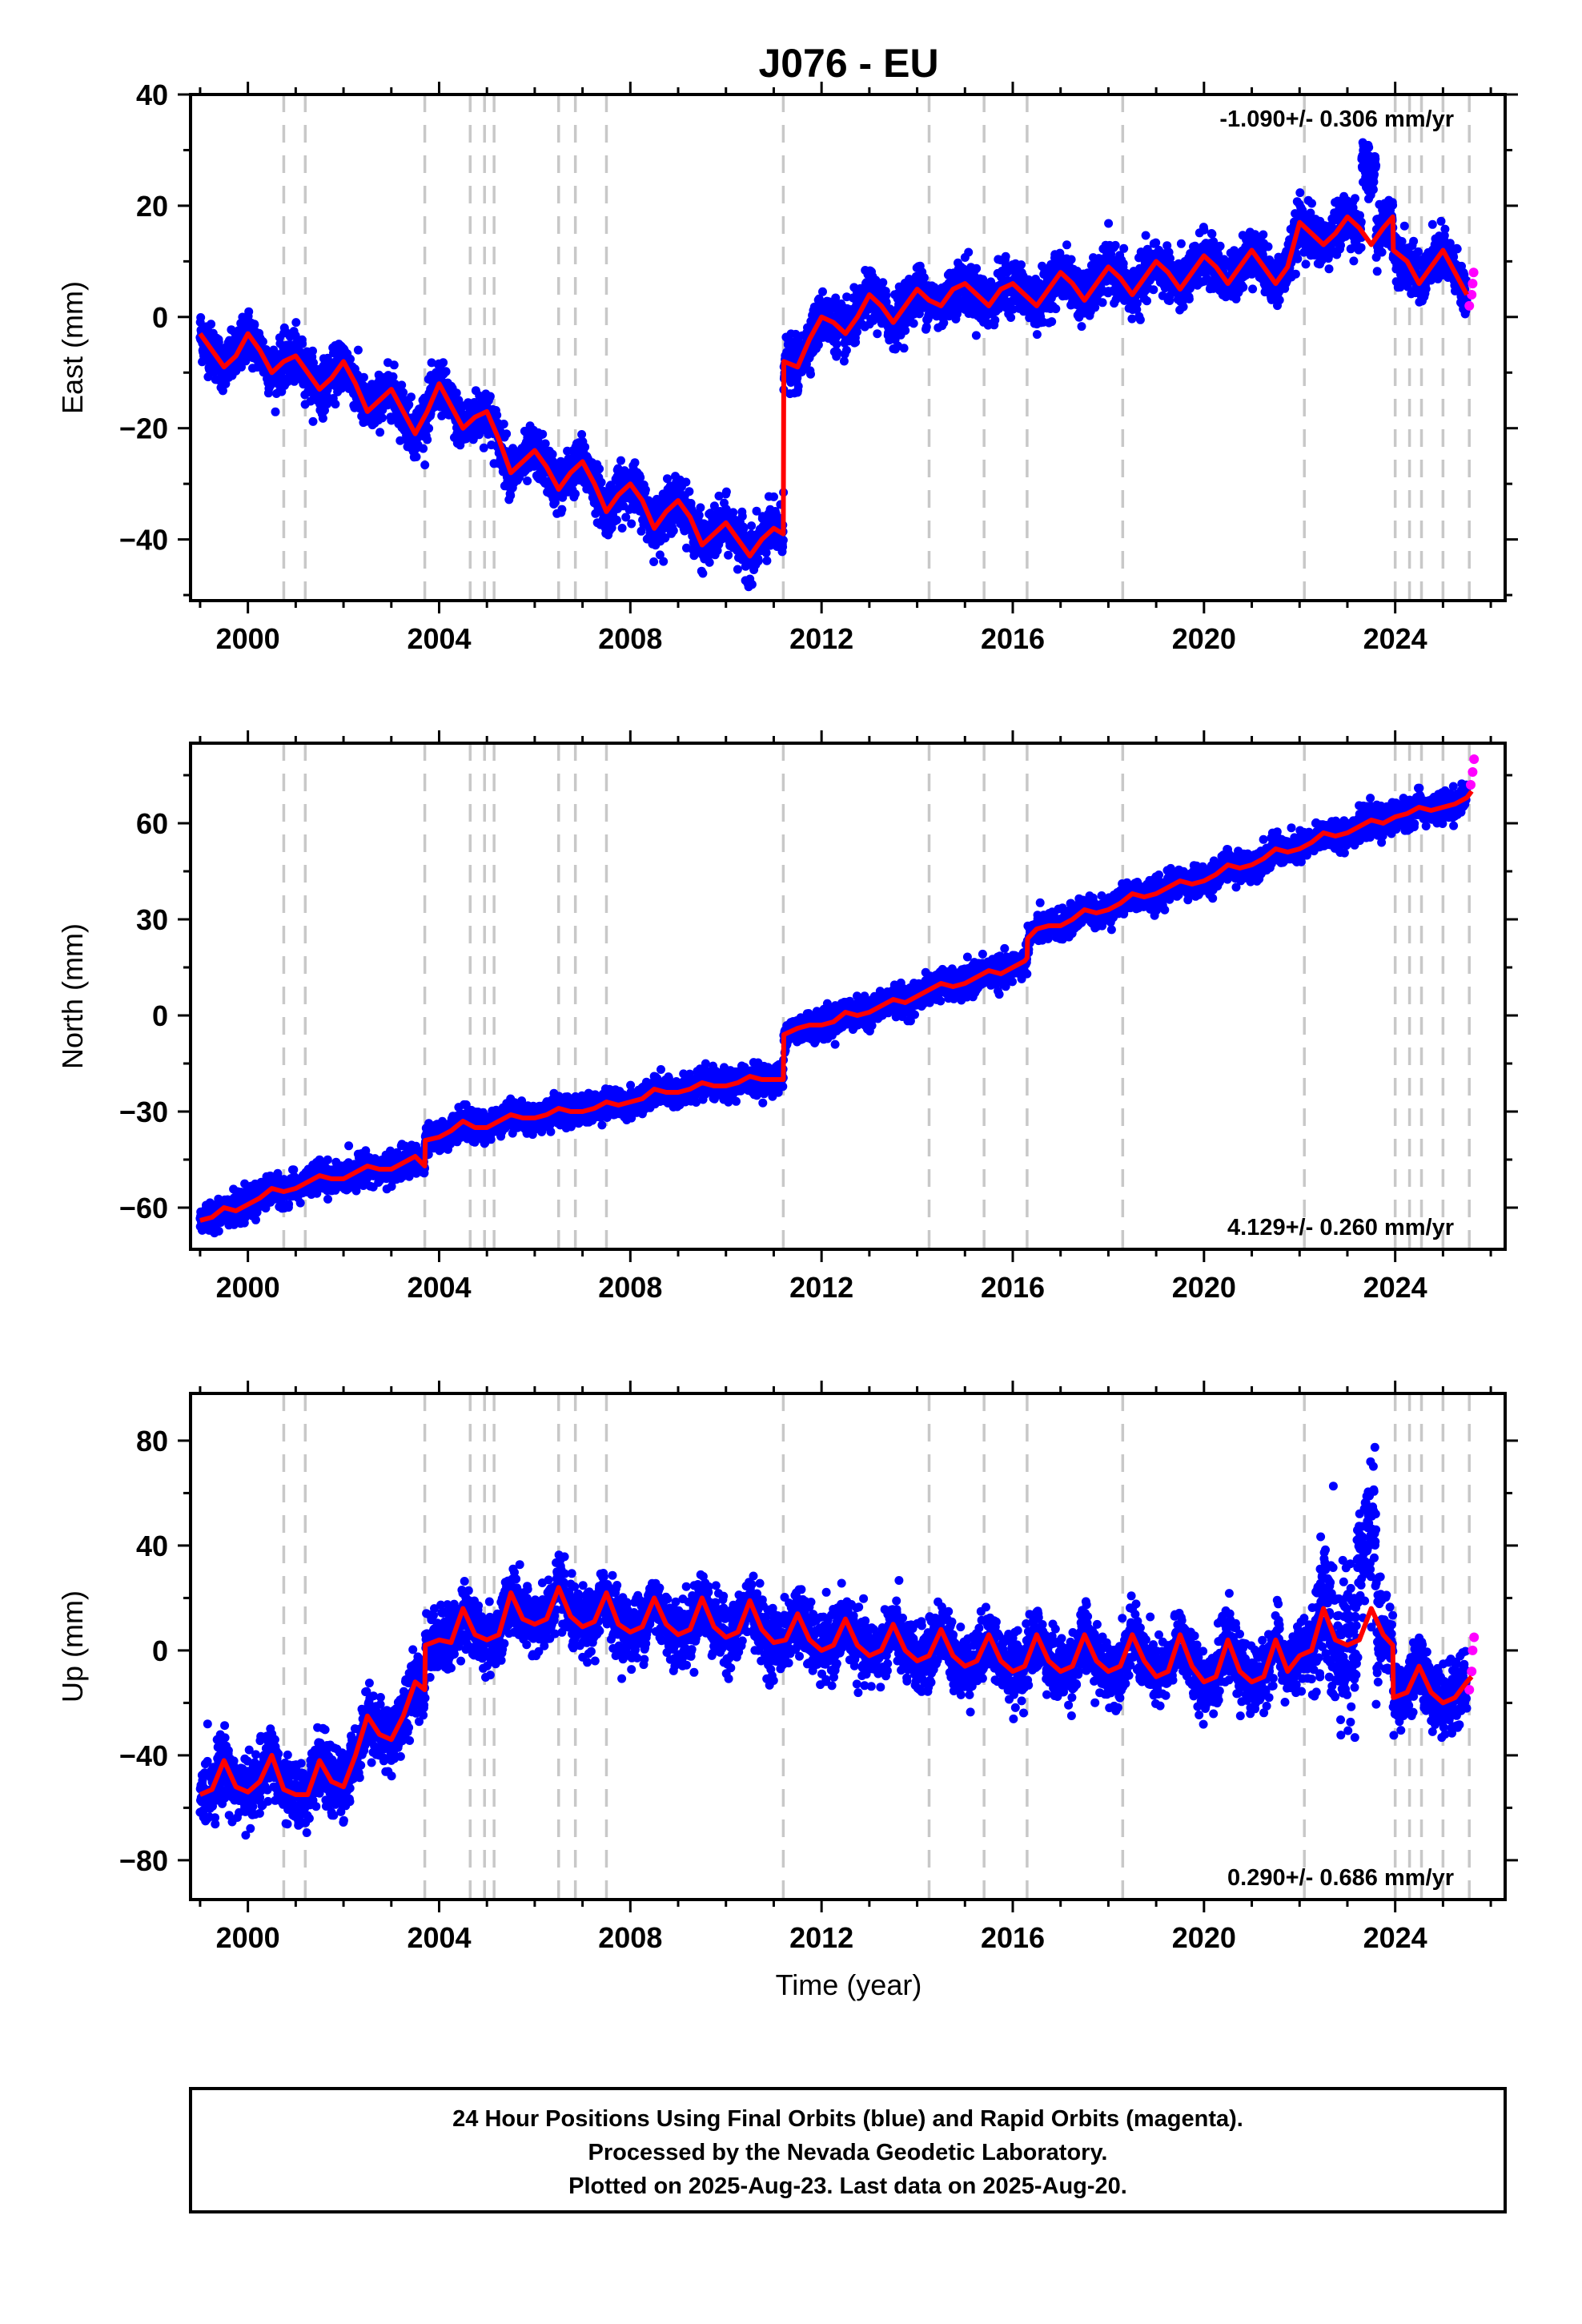 The image size is (1582, 2324). I want to click on figure-title: J076 - EU, so click(848, 63).